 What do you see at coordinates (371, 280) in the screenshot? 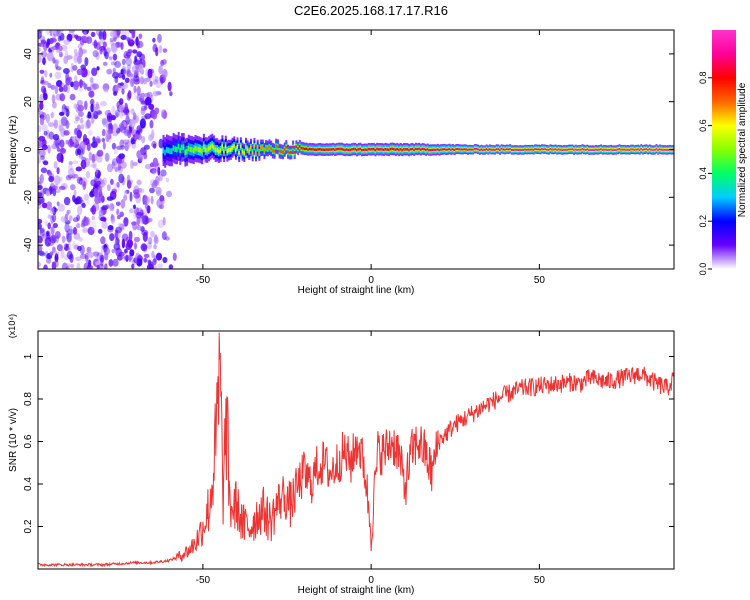
I see `heatmap-x-tick-label: 0` at bounding box center [371, 280].